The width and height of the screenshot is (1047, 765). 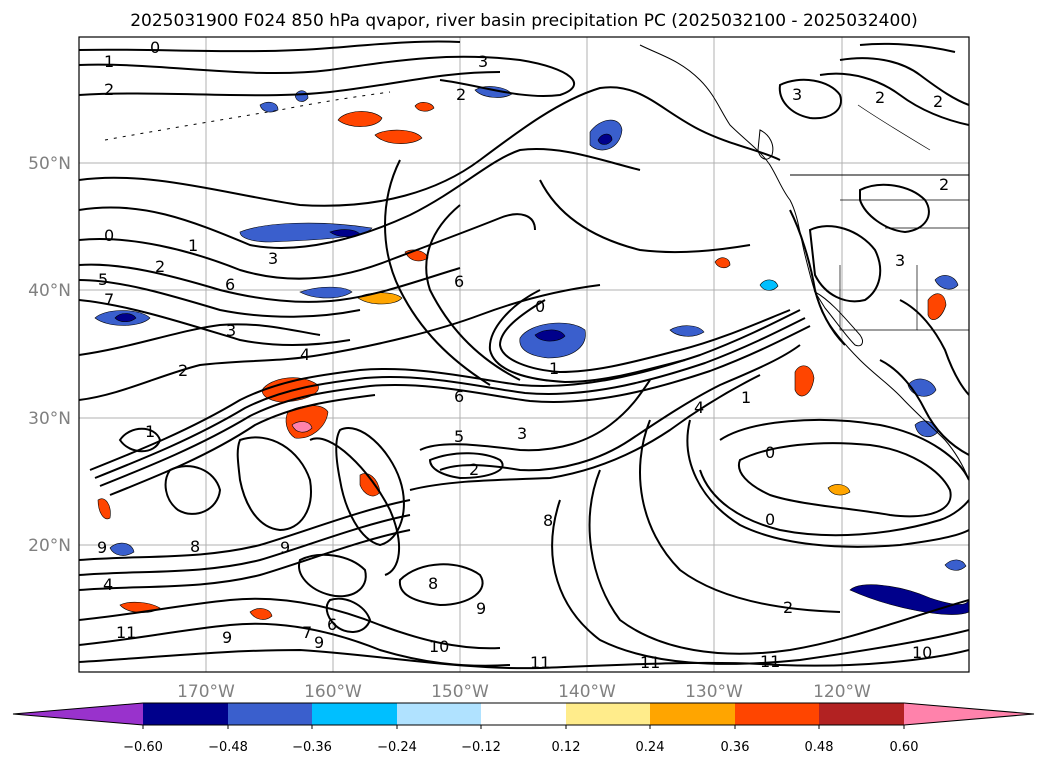 What do you see at coordinates (78, 714) in the screenshot?
I see `colorbar-extend-low` at bounding box center [78, 714].